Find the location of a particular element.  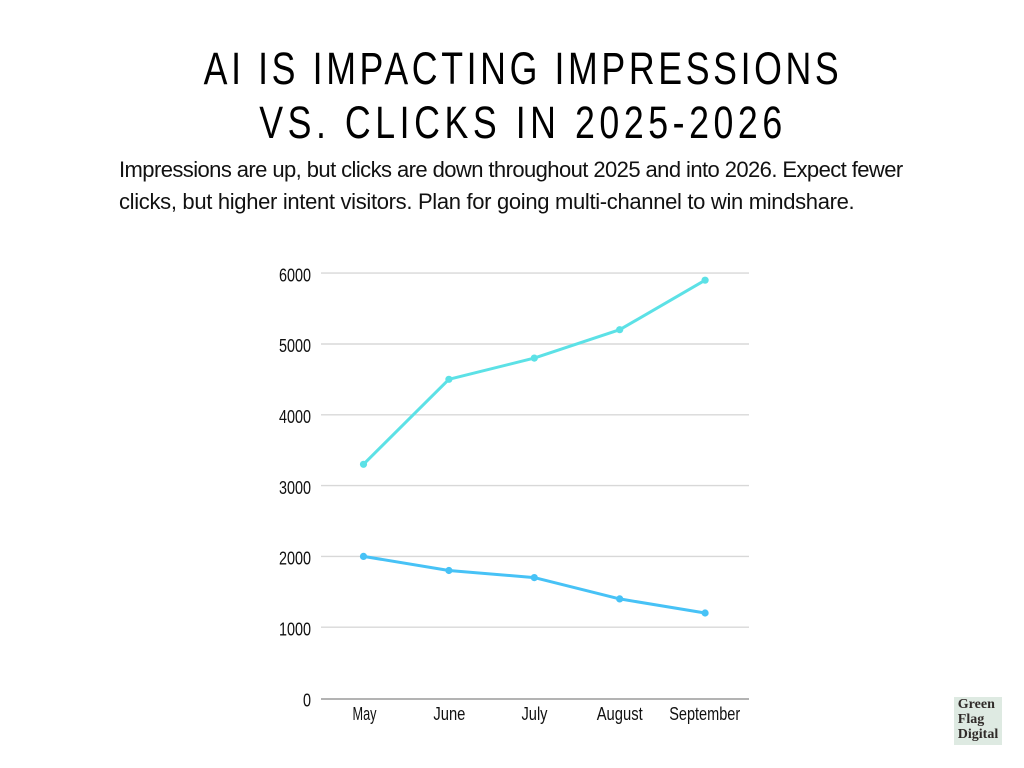

svg-text: 6000 is located at coordinates (295, 275).